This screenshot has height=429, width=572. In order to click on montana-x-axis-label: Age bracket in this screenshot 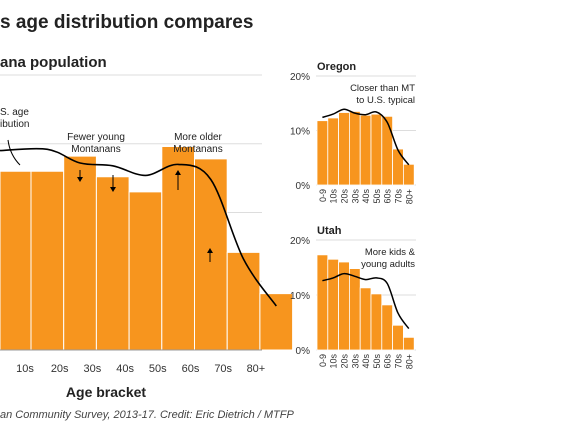, I will do `click(106, 392)`.